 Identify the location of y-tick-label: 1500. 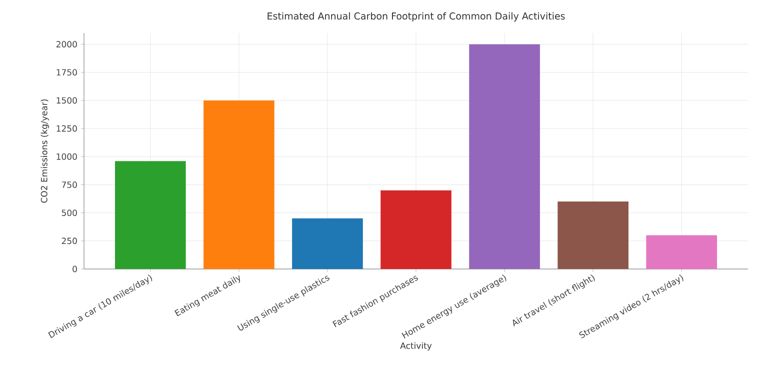
(66, 100).